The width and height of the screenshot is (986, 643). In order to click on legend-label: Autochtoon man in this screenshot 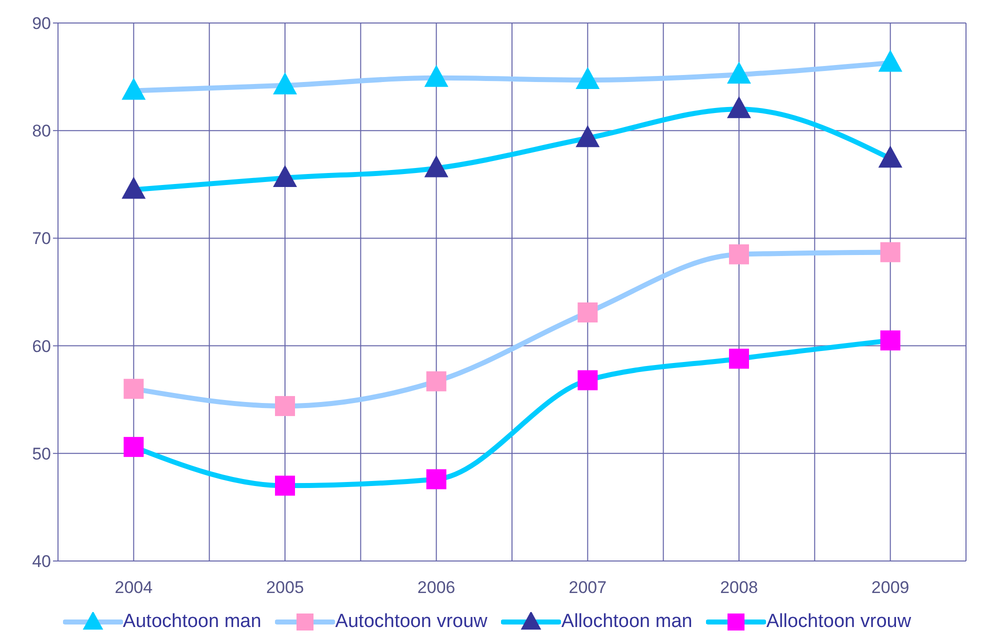, I will do `click(192, 622)`.